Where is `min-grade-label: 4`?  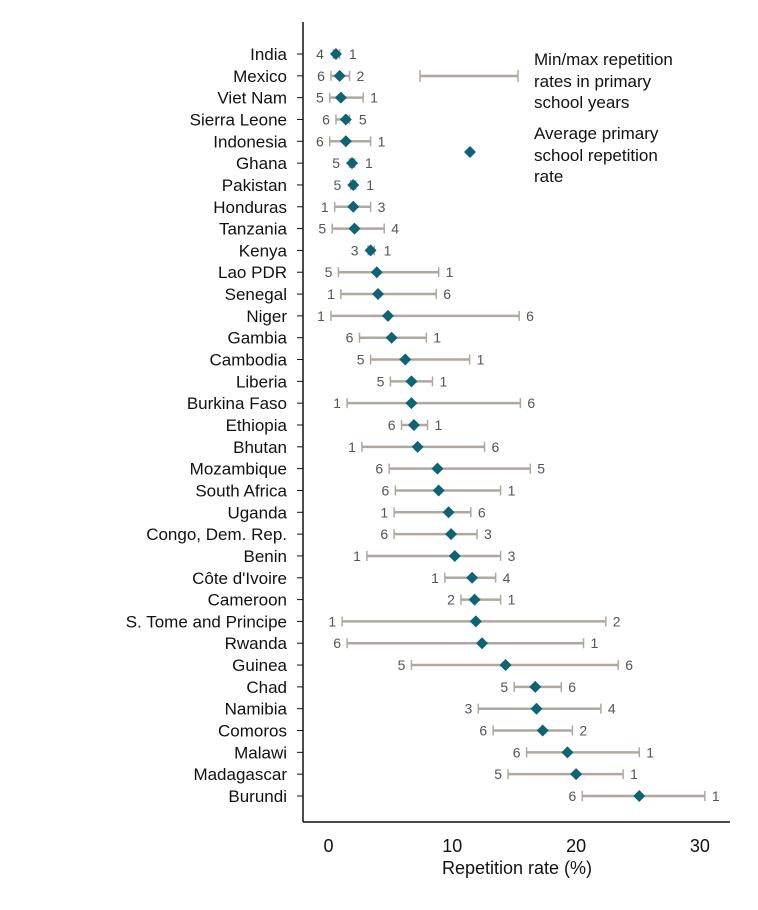
min-grade-label: 4 is located at coordinates (320, 54).